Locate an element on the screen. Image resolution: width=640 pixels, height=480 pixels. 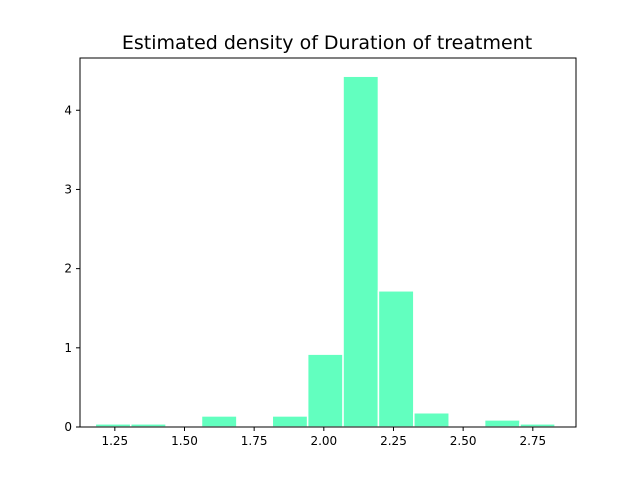
x-tick-label: 1.50 is located at coordinates (184, 441).